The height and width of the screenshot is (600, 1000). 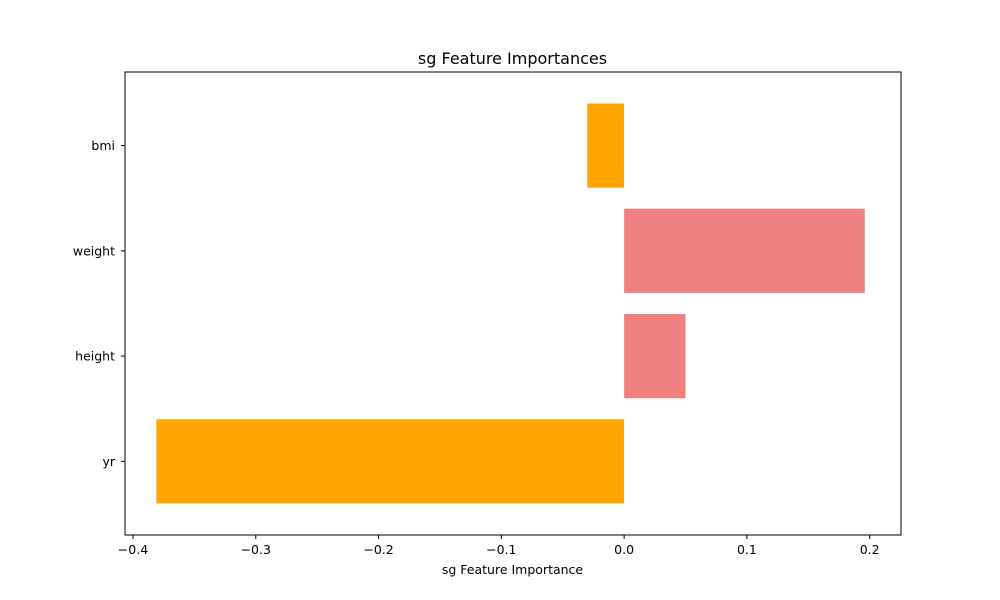 I want to click on x-tick-label: −0.2, so click(x=378, y=549).